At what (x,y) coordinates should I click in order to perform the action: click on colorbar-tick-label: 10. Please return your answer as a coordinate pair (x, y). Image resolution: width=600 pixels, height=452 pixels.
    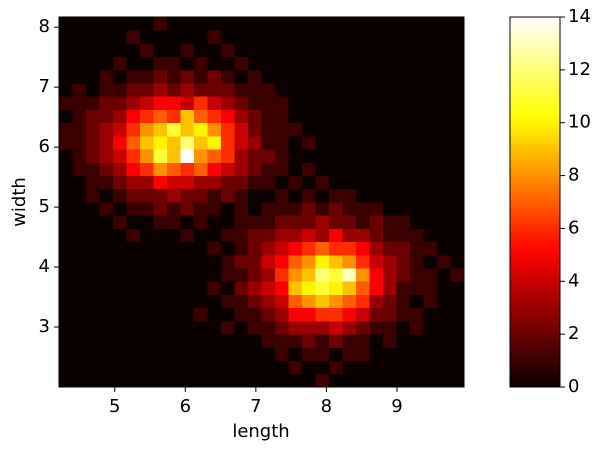
    Looking at the image, I should click on (579, 122).